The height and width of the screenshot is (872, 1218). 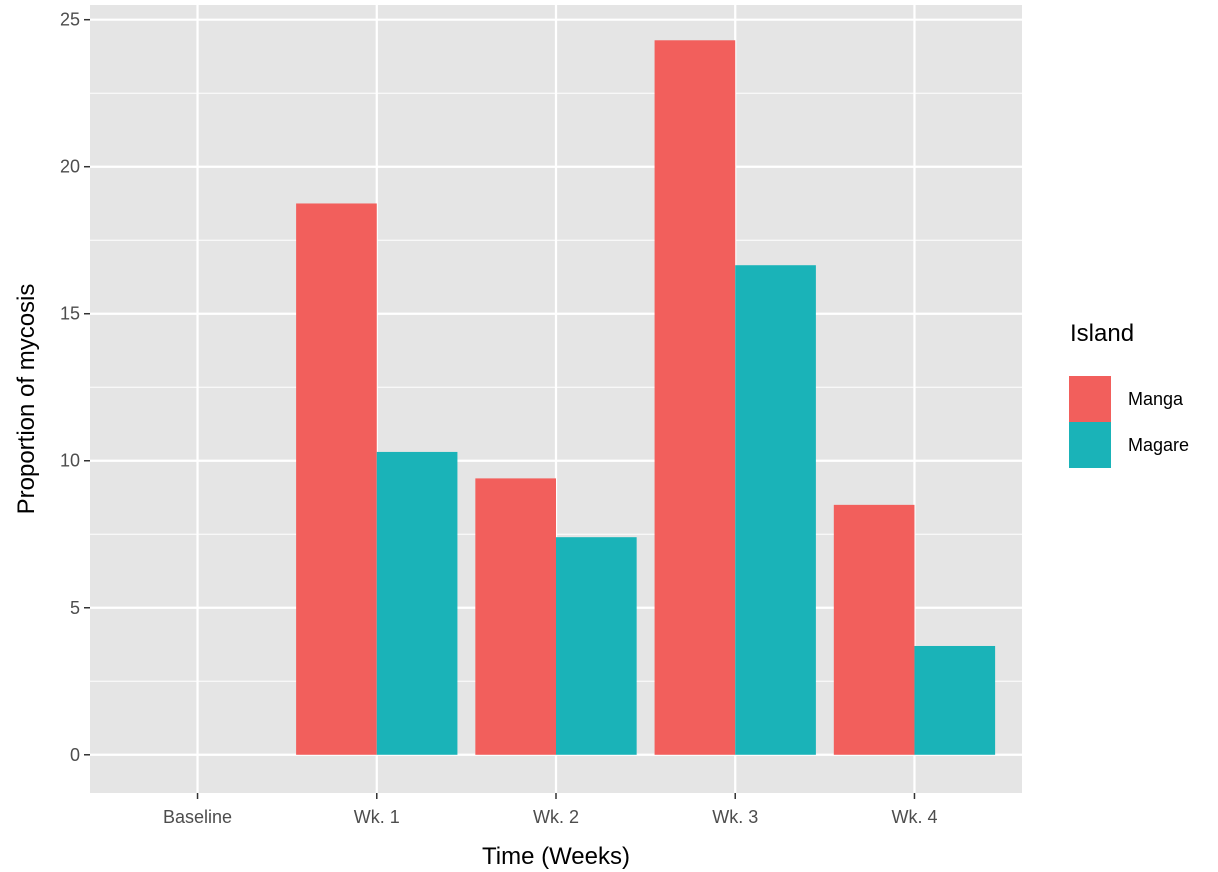 I want to click on legend: Island Manga Magare, so click(x=1129, y=394).